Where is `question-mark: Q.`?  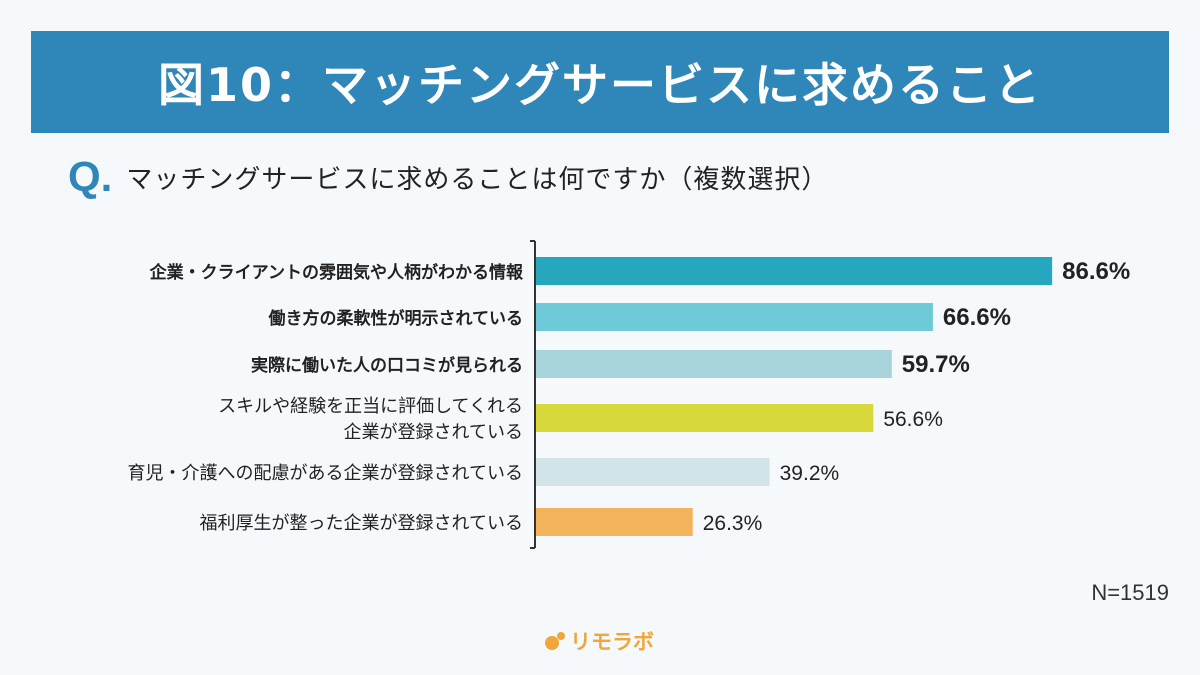
question-mark: Q. is located at coordinates (90, 176).